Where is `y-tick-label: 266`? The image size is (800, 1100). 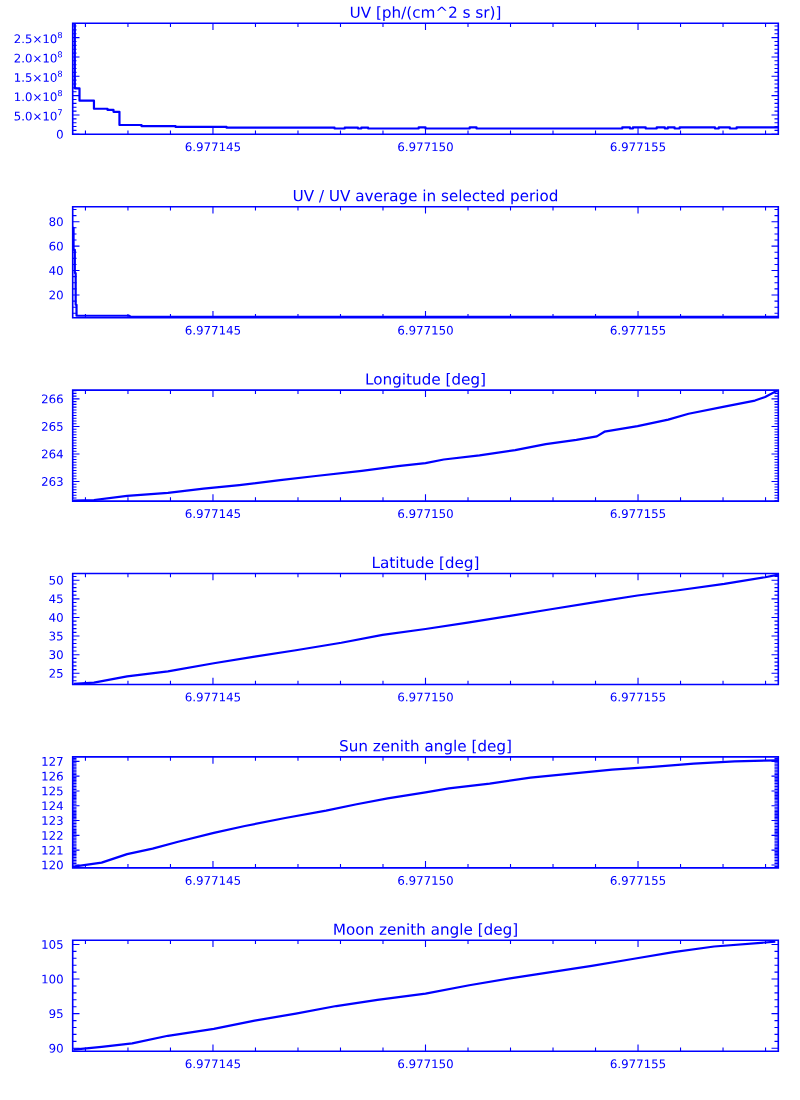 y-tick-label: 266 is located at coordinates (52, 399).